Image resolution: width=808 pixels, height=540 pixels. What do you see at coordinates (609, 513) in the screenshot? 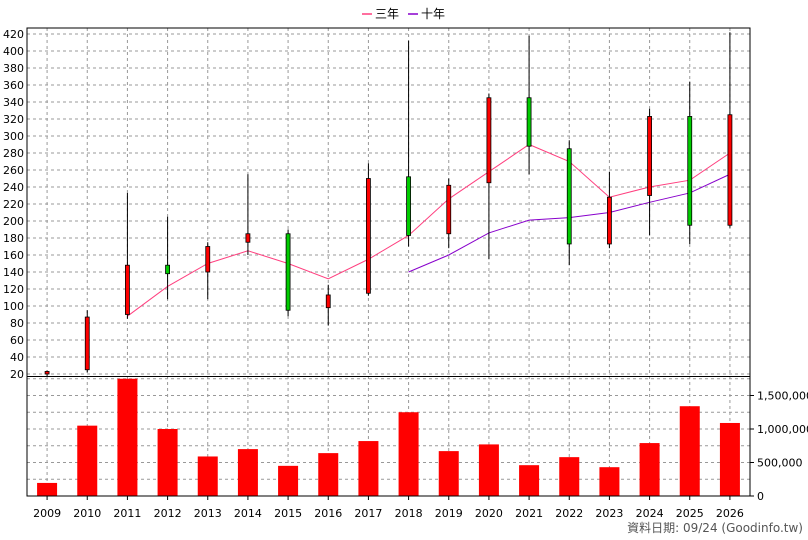
I see `year-tick-label: 2023` at bounding box center [609, 513].